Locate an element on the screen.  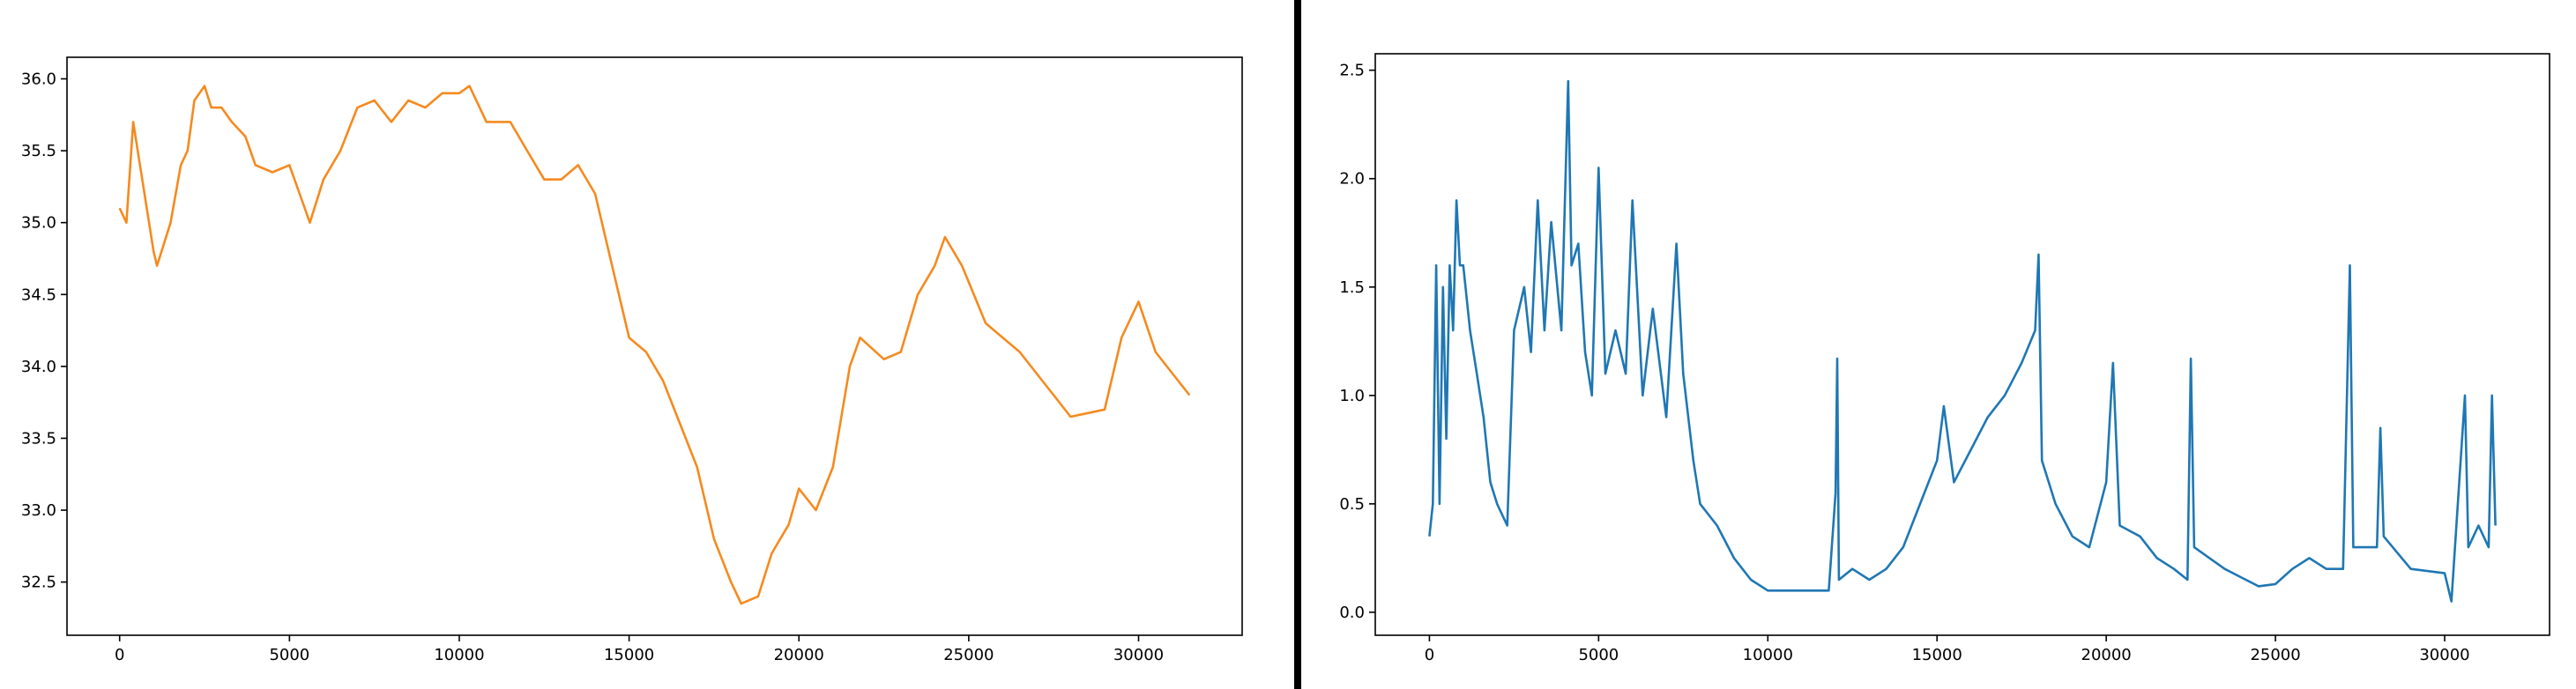
y-tick-label: 34.0 is located at coordinates (38, 367).